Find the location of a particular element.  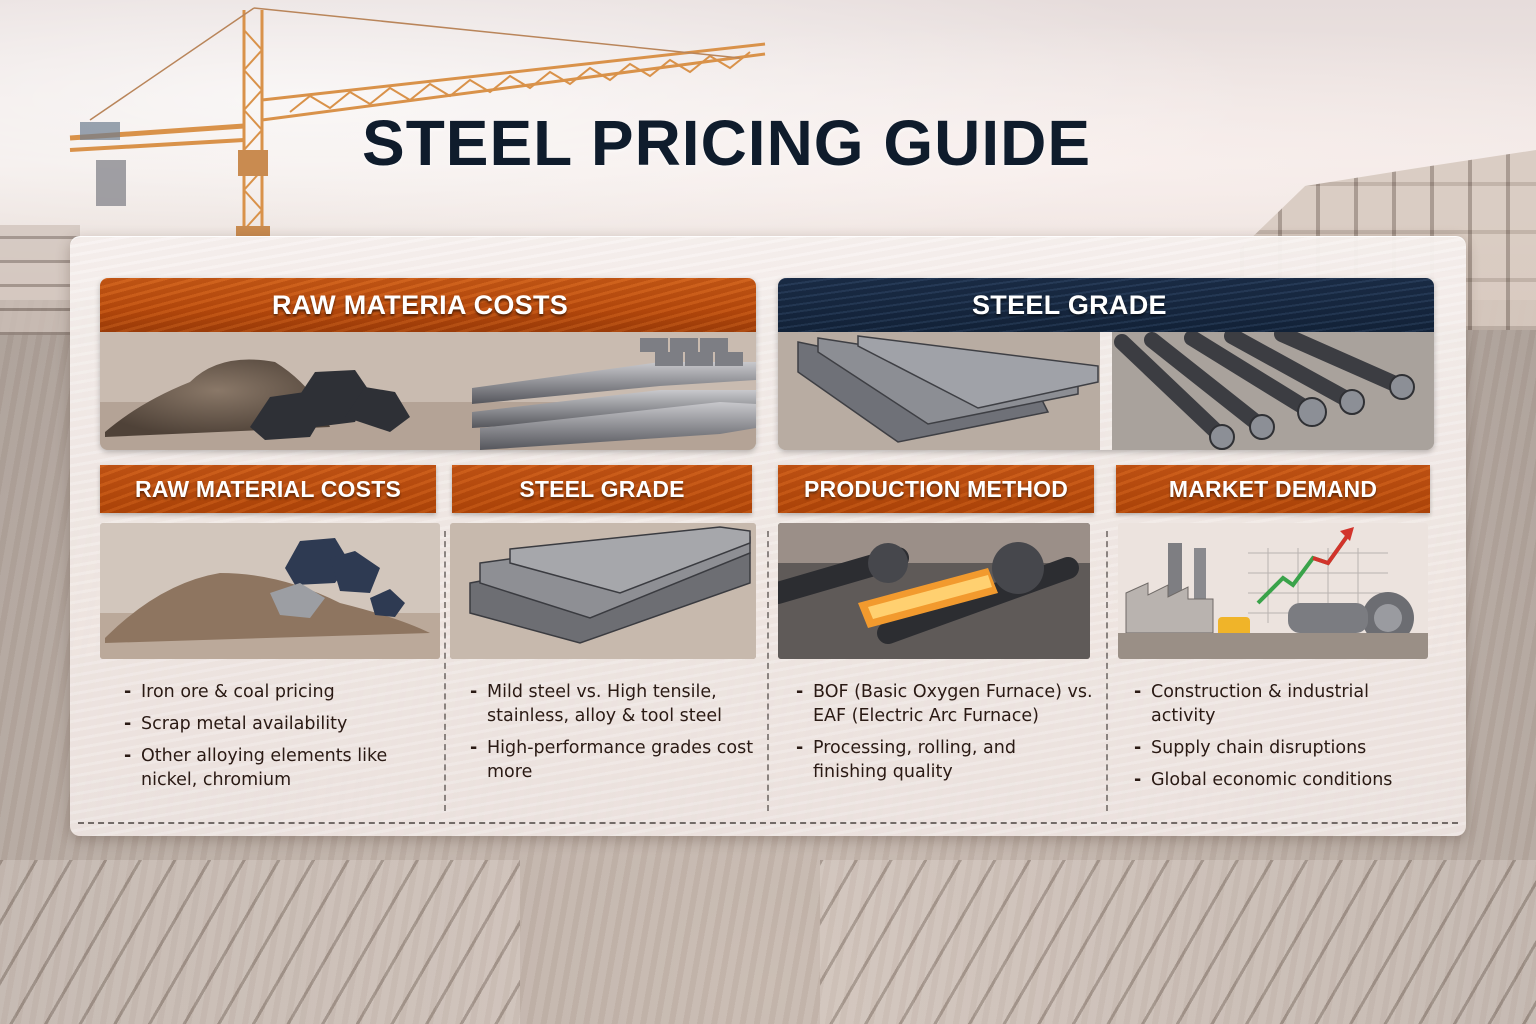

raw-materials-feature-image is located at coordinates (428, 391).